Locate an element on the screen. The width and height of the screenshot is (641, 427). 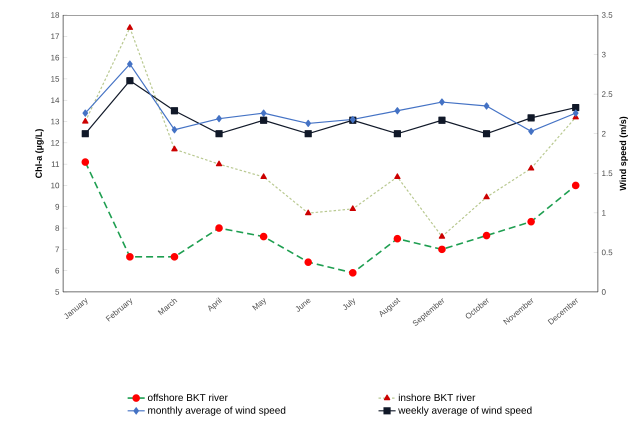
y-tick-label: 6 is located at coordinates (57, 271).